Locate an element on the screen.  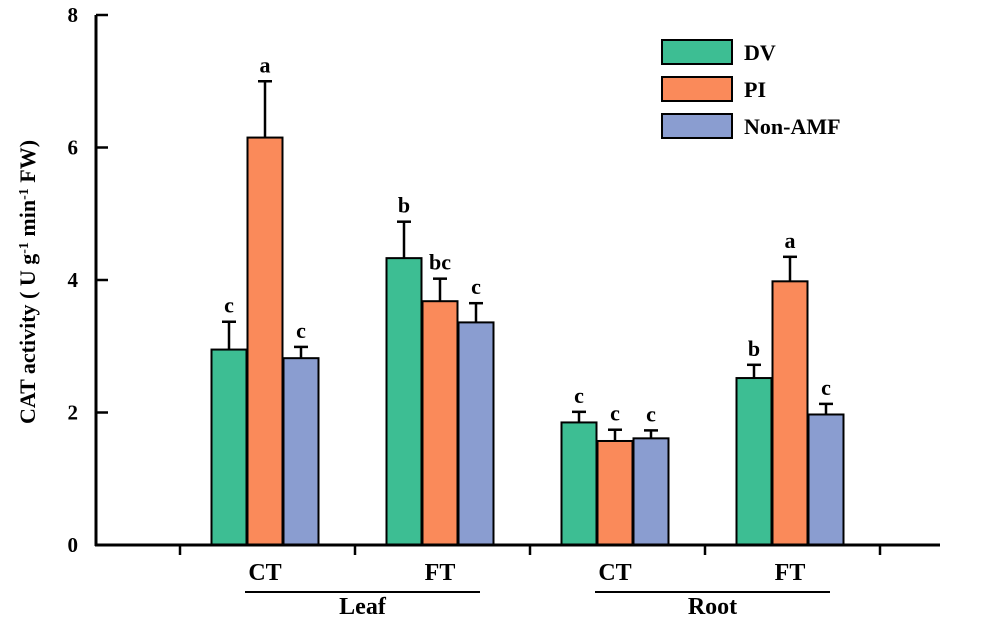
significance-letter-pi-2: c is located at coordinates (615, 413).